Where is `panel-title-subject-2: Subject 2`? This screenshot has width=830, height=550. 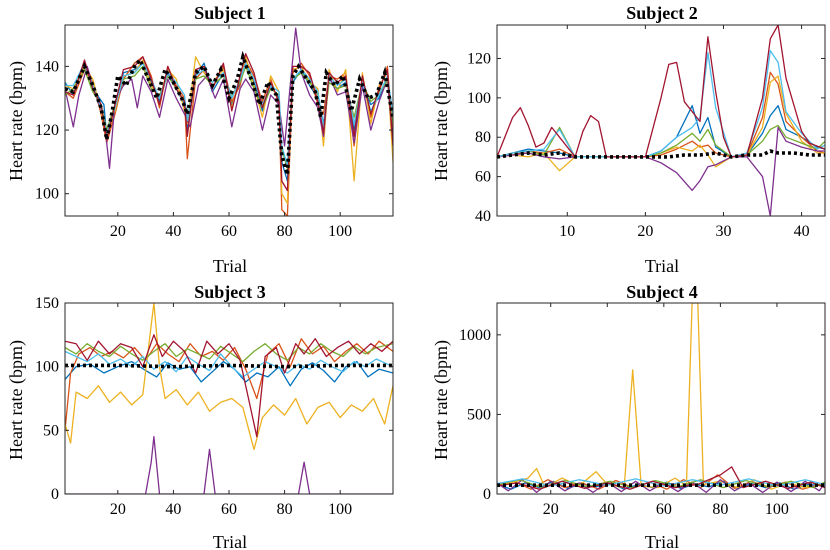
panel-title-subject-2: Subject 2 is located at coordinates (662, 13).